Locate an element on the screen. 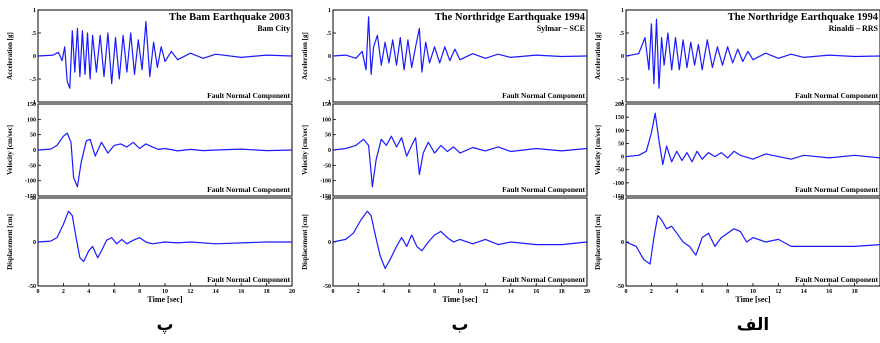  station-label: Rinaldi – RRS is located at coordinates (854, 28).